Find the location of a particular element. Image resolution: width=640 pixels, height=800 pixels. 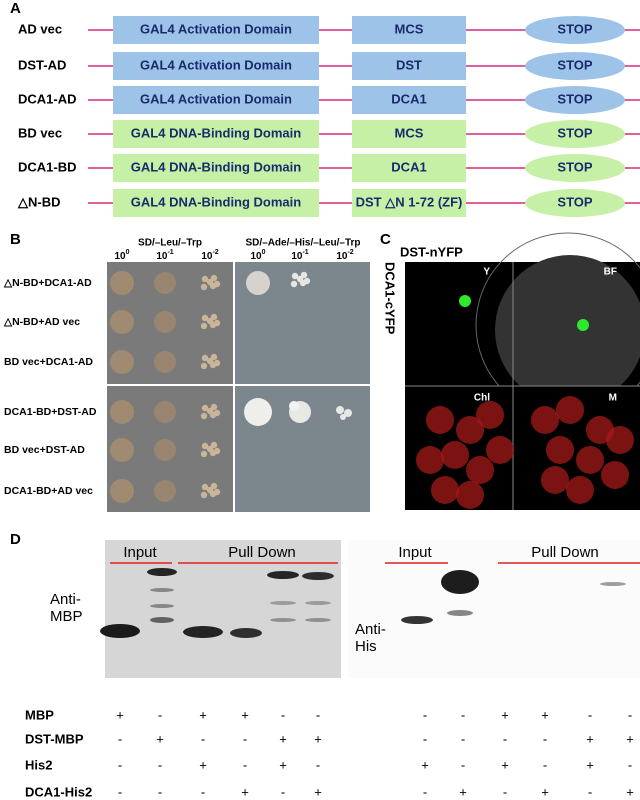

dilution-exp: -1 is located at coordinates (170, 252).